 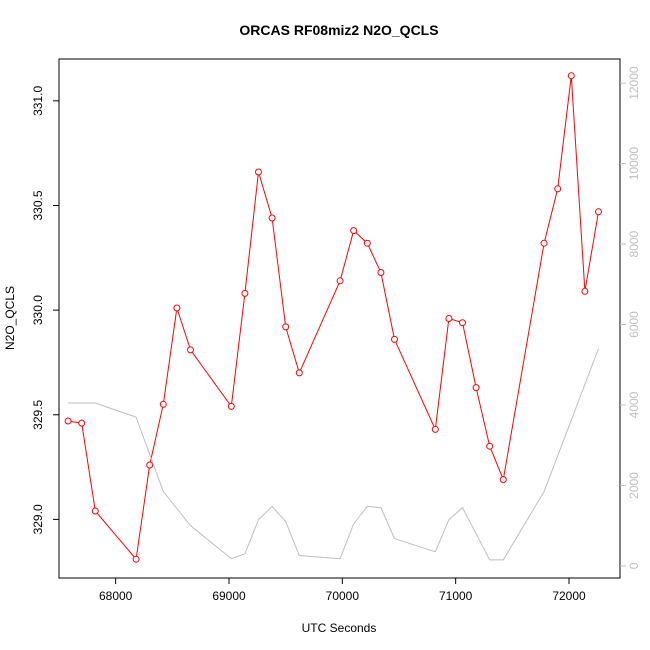 I want to click on y-tick-label: 331.0, so click(x=38, y=101).